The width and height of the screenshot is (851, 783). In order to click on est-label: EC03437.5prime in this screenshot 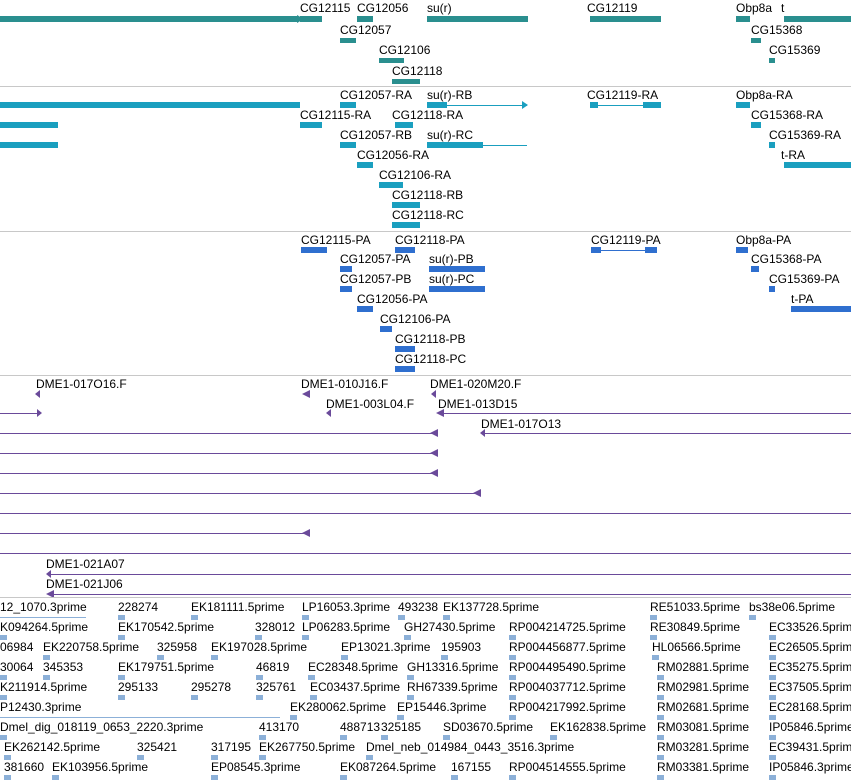, I will do `click(355, 687)`.